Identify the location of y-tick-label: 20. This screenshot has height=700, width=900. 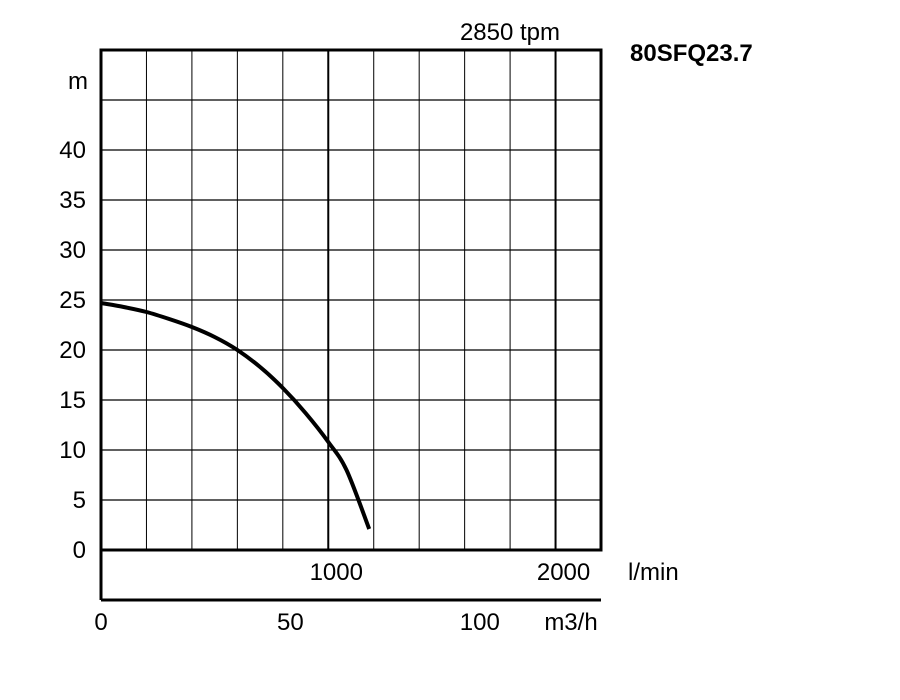
(72, 350).